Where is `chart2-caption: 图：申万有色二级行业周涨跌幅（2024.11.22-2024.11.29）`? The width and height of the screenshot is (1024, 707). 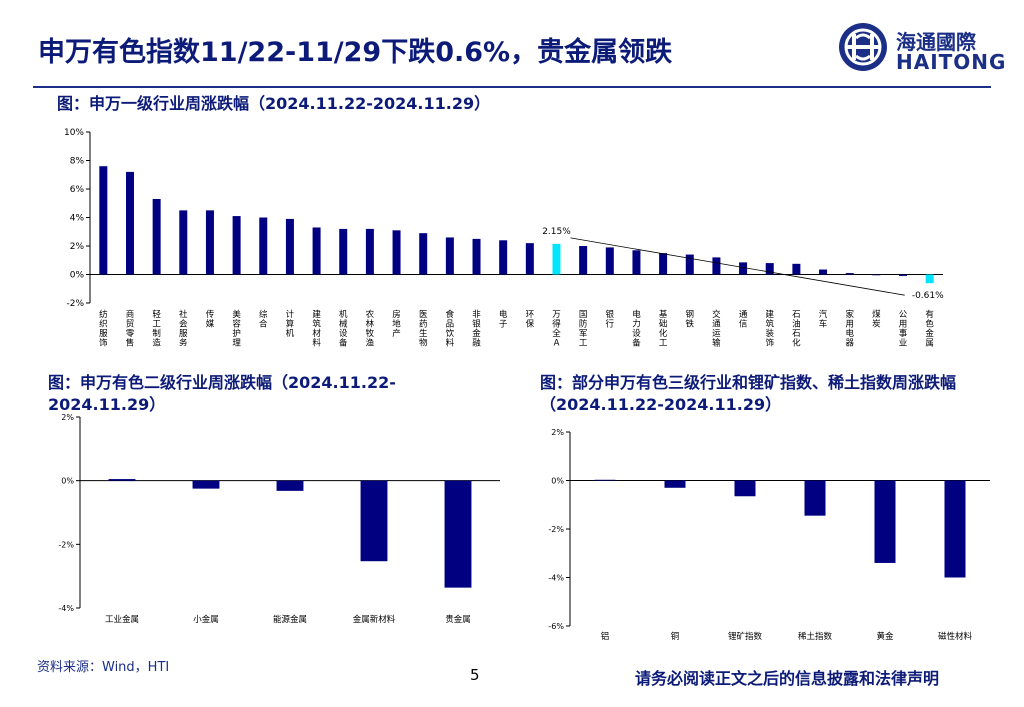
chart2-caption: 图：申万有色二级行业周涨跌幅（2024.11.22-2024.11.29） is located at coordinates (222, 393).